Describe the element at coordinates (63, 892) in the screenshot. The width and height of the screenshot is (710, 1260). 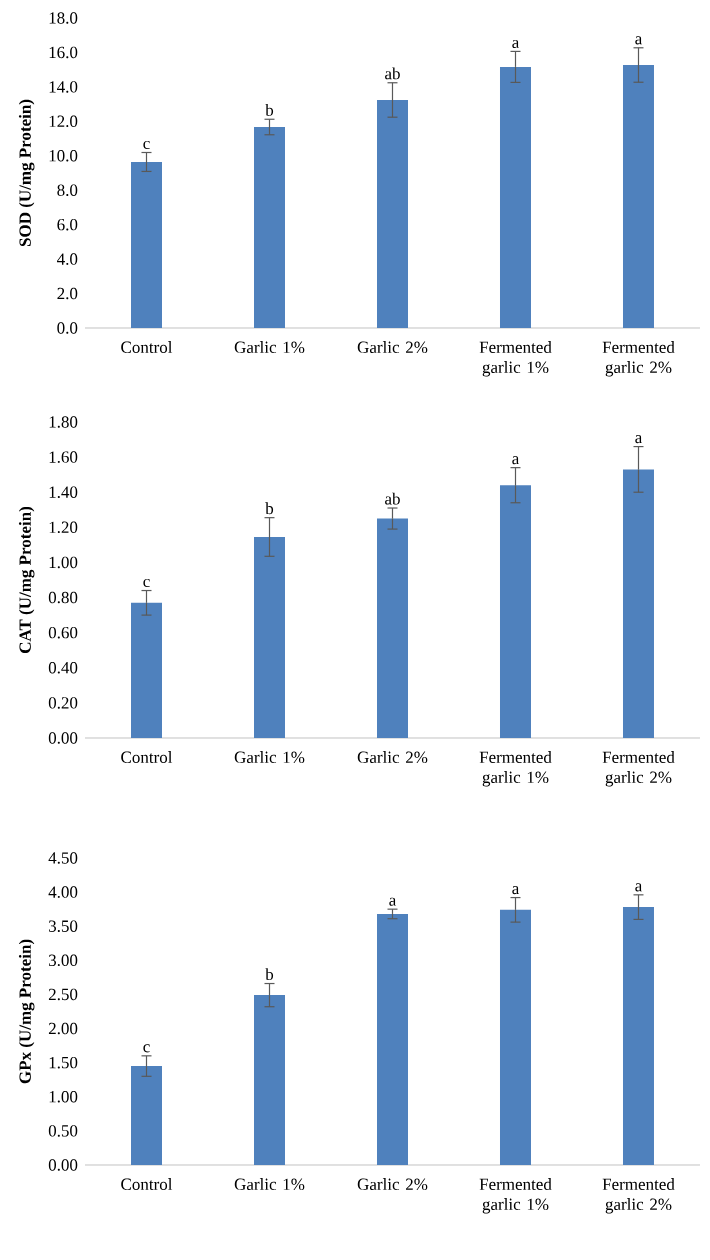
I see `y-tick-label: 4.00` at that location.